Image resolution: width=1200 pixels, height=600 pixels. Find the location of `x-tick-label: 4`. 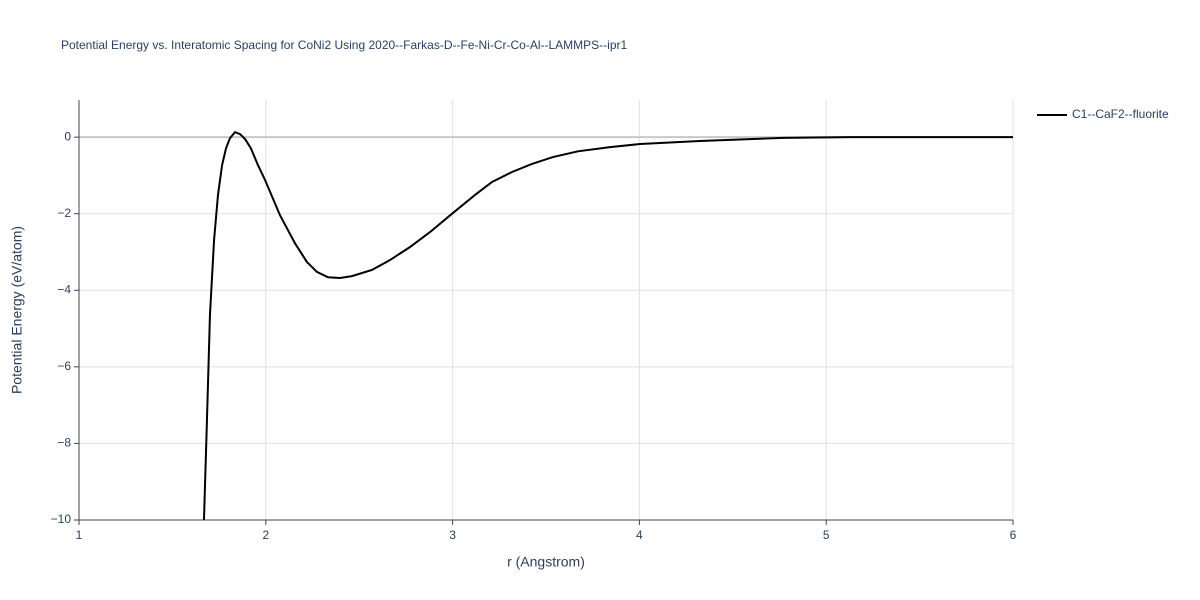

x-tick-label: 4 is located at coordinates (639, 535).